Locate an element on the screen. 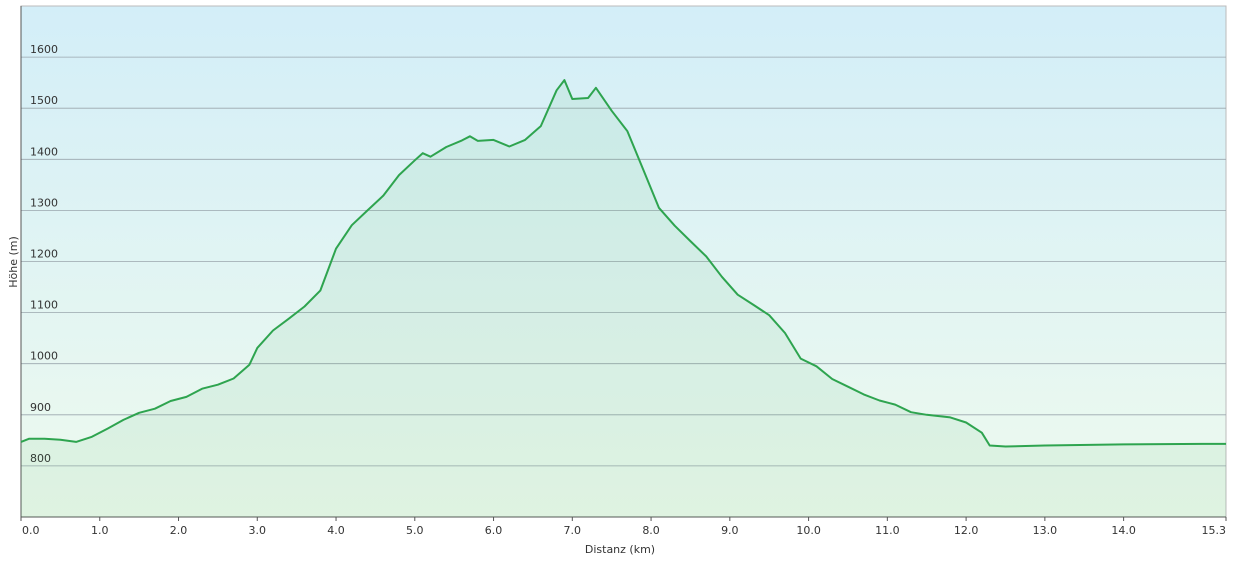  x-tick-label: 11.0 is located at coordinates (887, 530).